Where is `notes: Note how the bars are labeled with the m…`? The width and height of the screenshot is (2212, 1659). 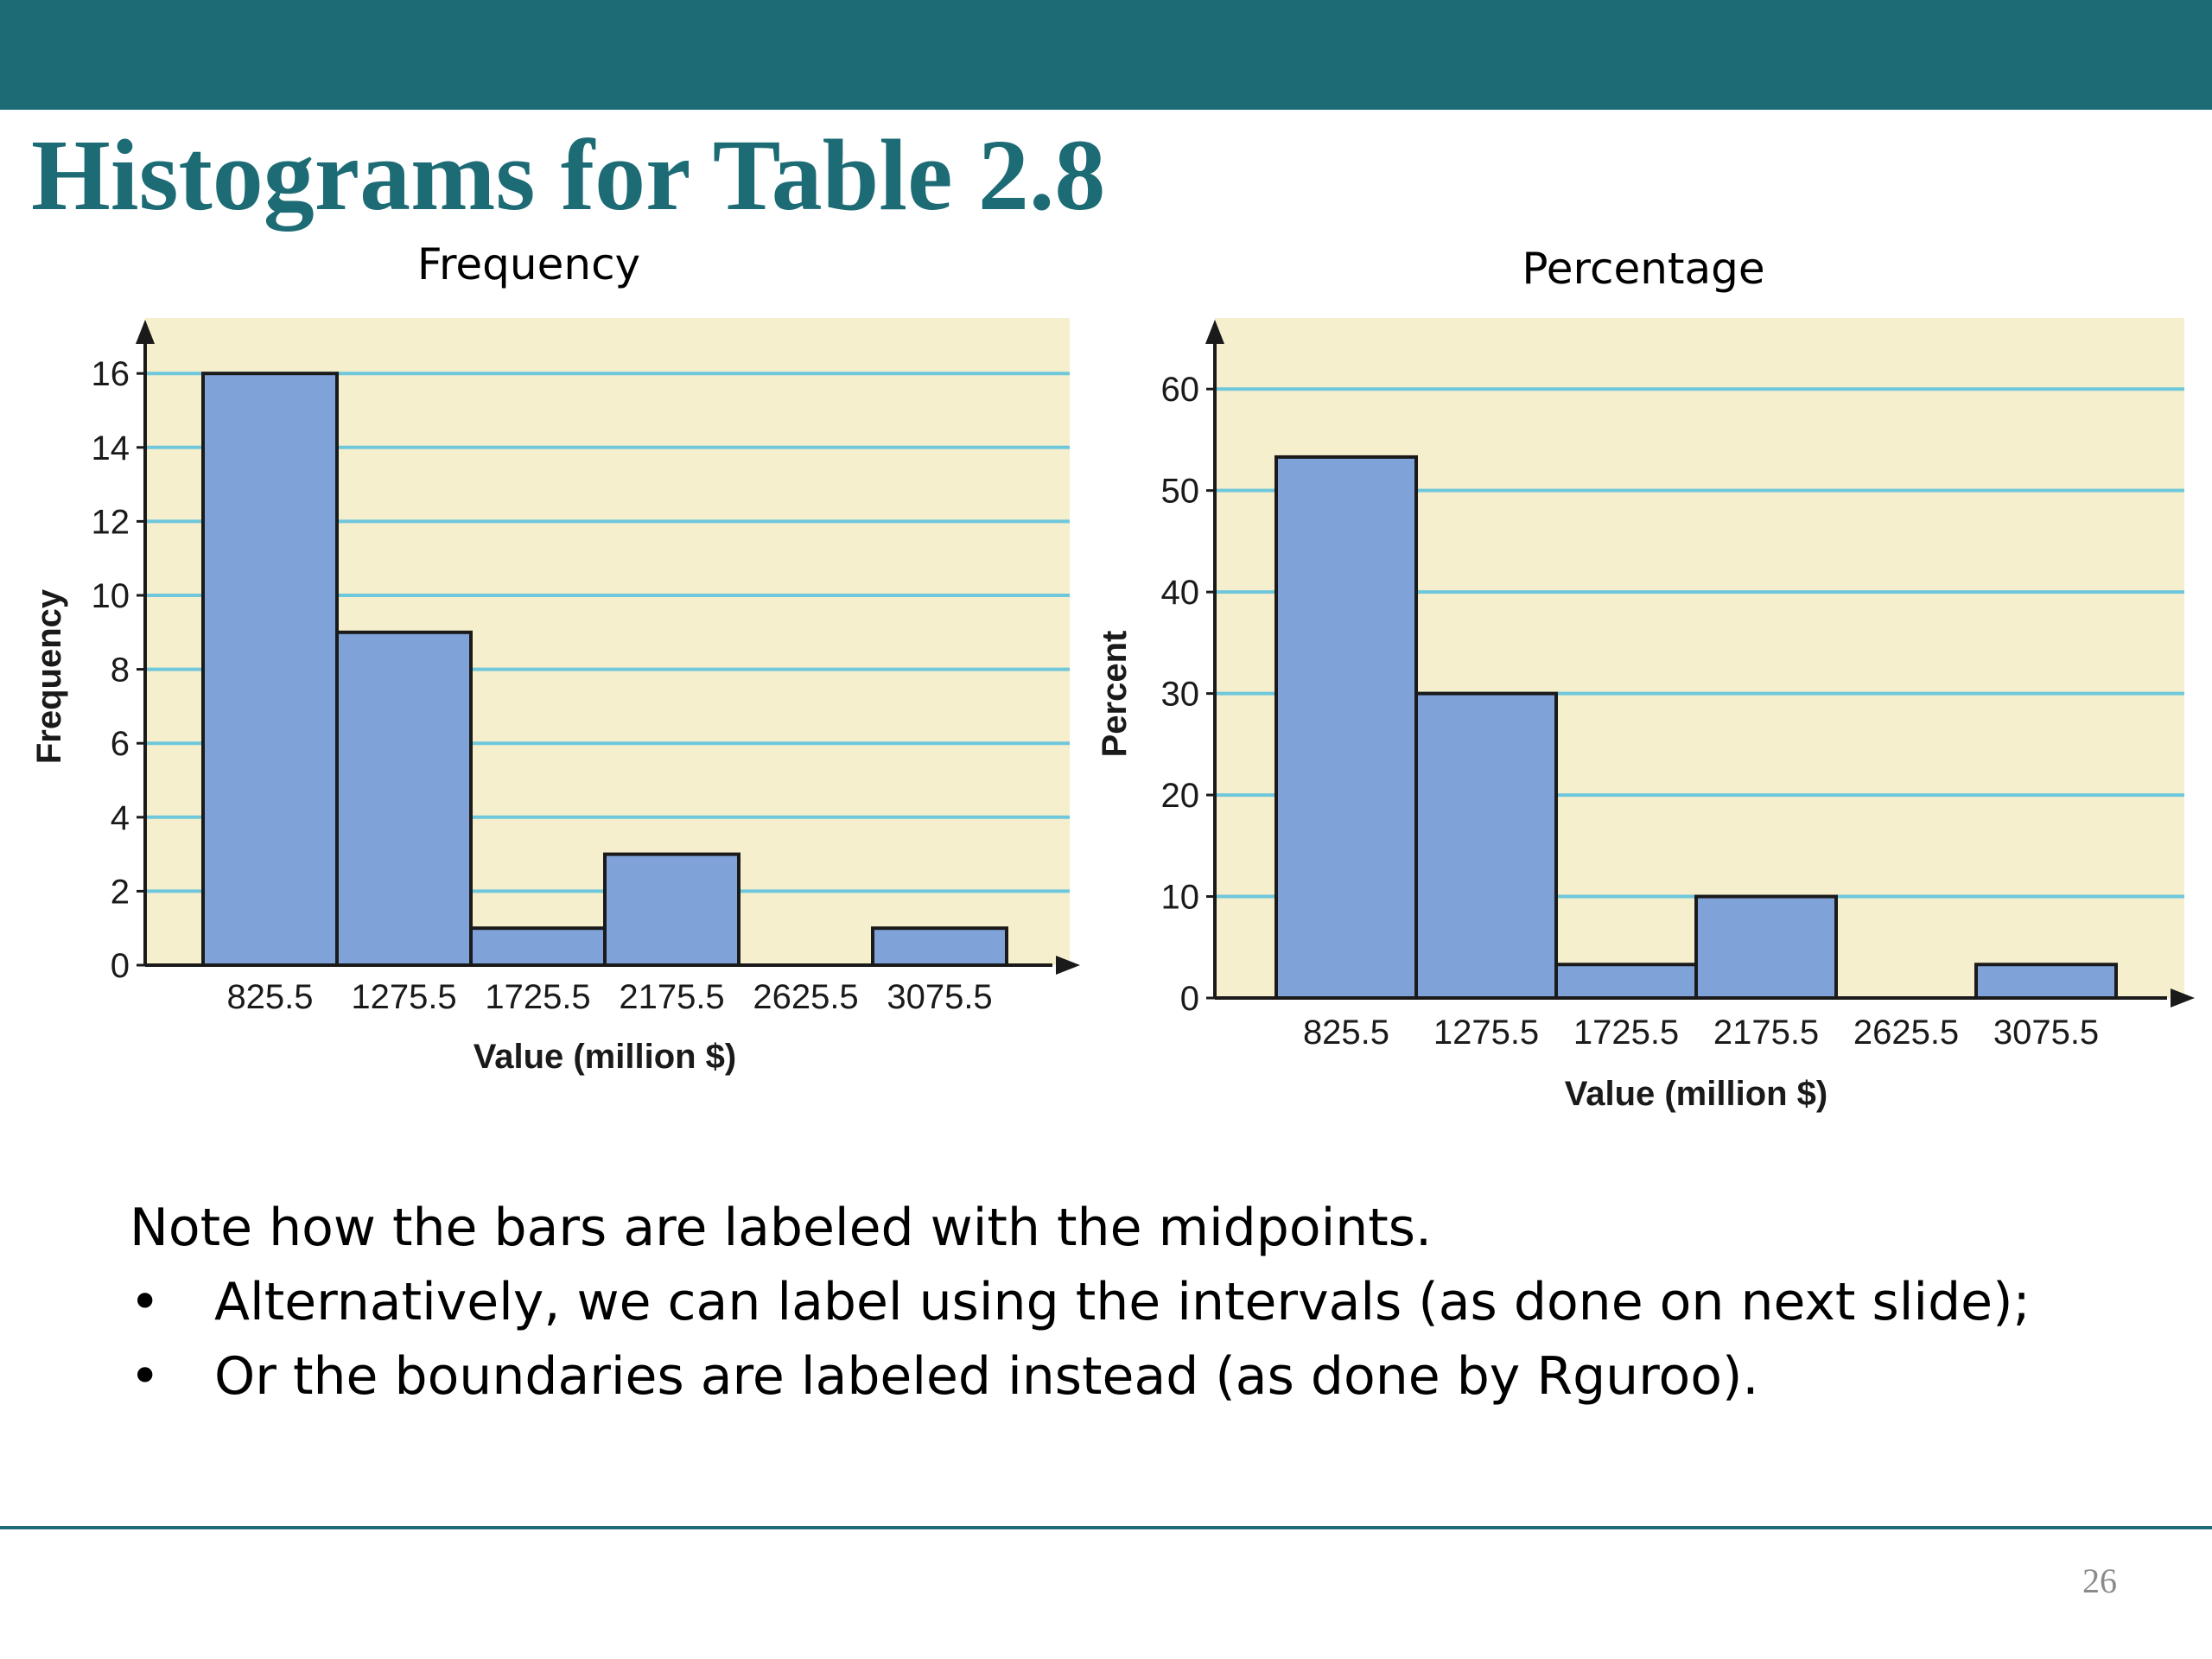 notes: Note how the bars are labeled with the m… is located at coordinates (1123, 1302).